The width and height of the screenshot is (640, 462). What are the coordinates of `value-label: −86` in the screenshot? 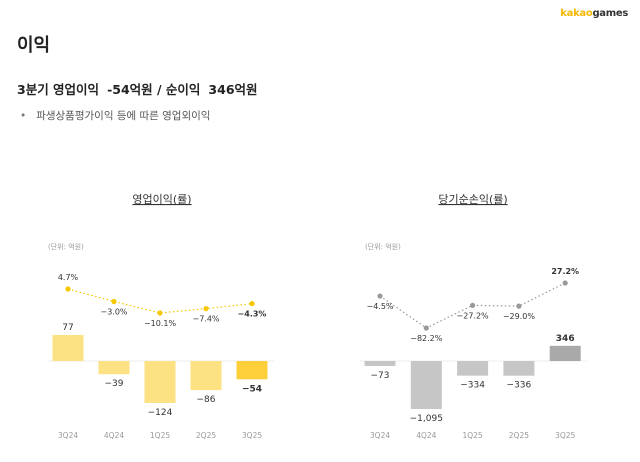 It's located at (206, 400).